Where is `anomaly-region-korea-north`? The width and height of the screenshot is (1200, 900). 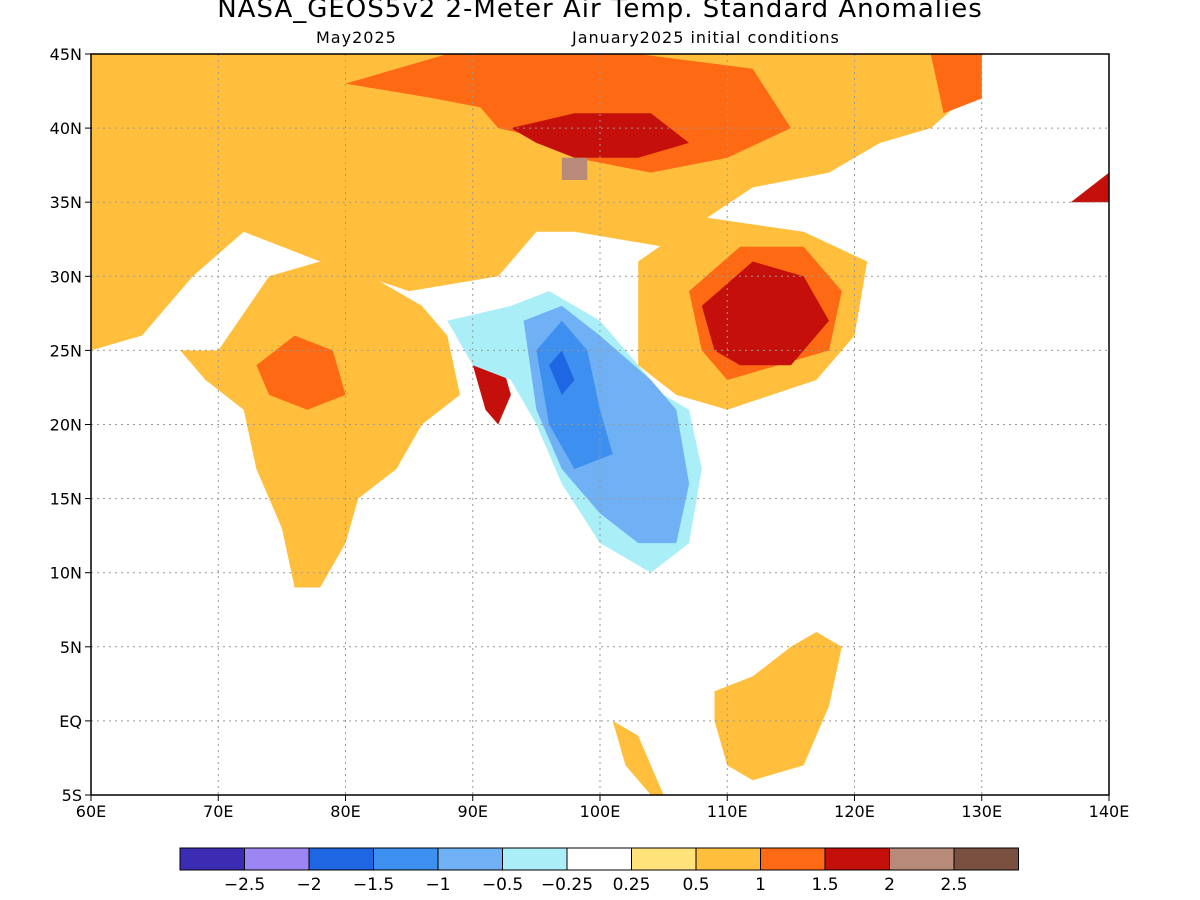
anomaly-region-korea-north is located at coordinates (956, 84).